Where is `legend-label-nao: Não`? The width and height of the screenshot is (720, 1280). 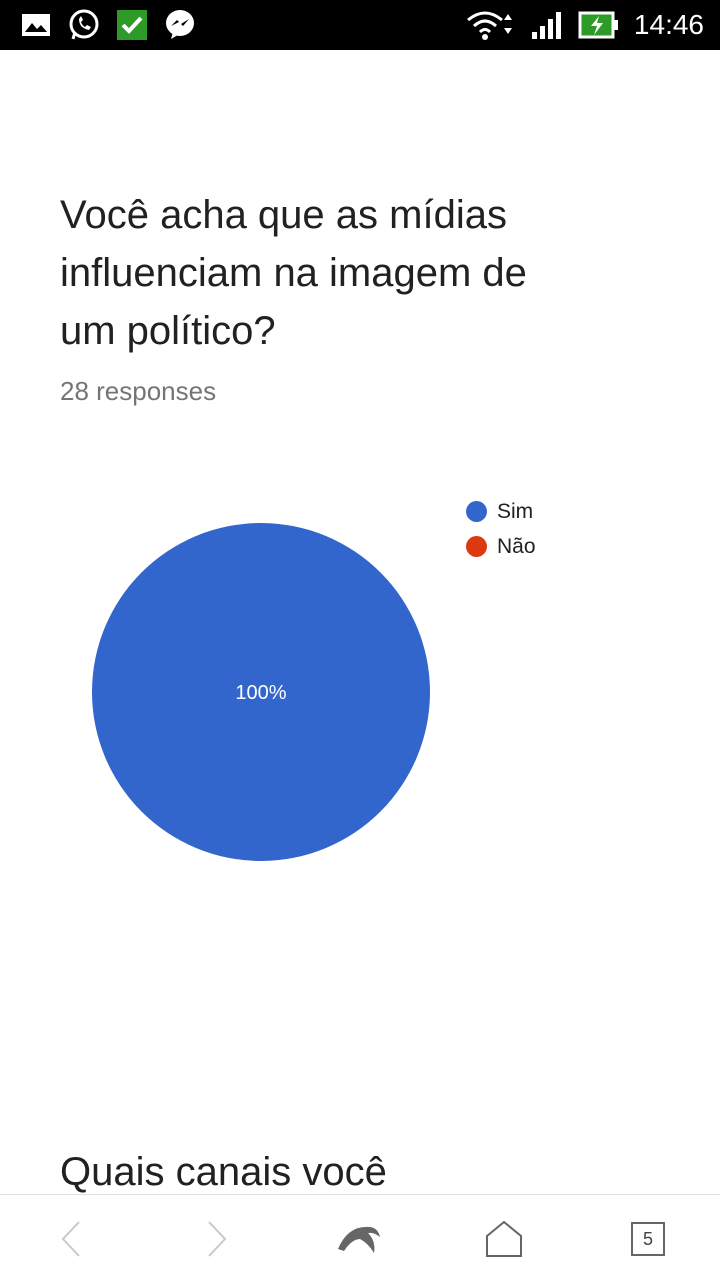 legend-label-nao: Não is located at coordinates (516, 546).